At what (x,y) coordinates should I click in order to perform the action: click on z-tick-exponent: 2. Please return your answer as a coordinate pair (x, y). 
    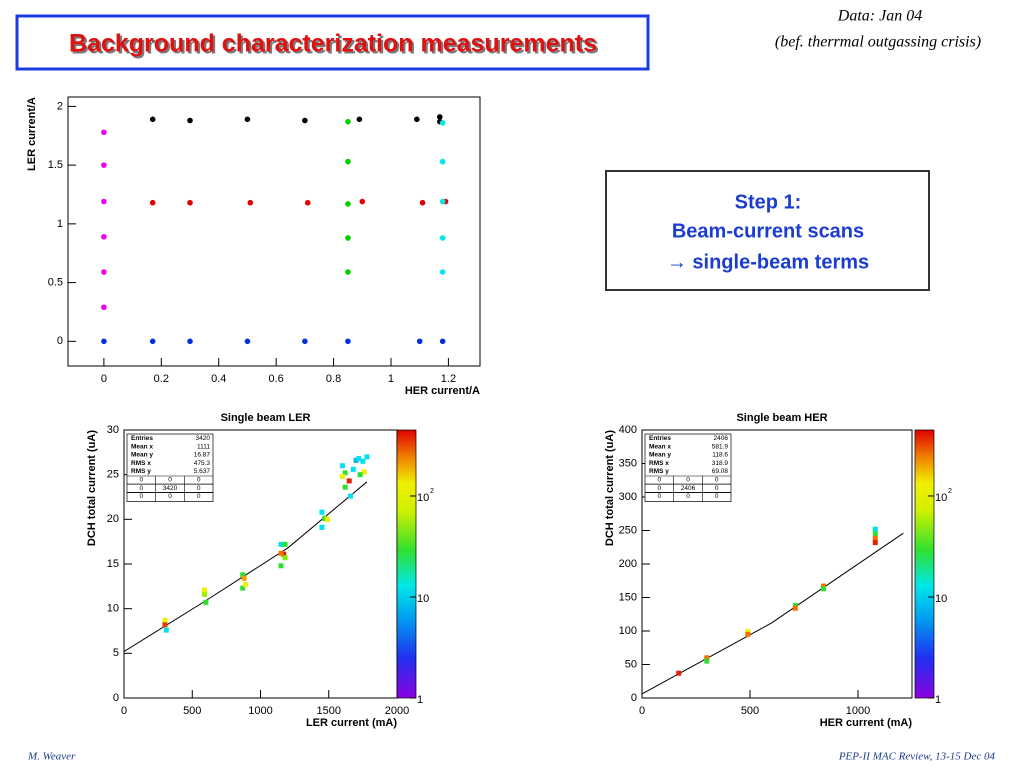
    Looking at the image, I should click on (432, 491).